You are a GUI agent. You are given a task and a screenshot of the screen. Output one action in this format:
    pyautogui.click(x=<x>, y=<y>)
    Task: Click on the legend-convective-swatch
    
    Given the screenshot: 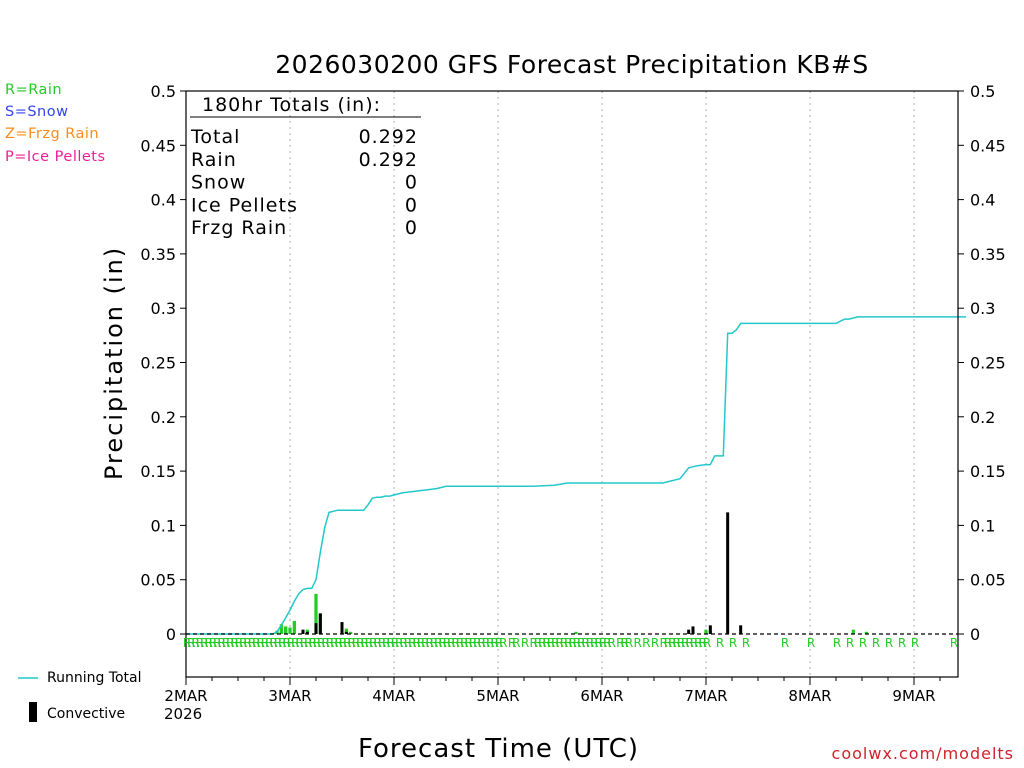 What is the action you would take?
    pyautogui.click(x=33, y=712)
    